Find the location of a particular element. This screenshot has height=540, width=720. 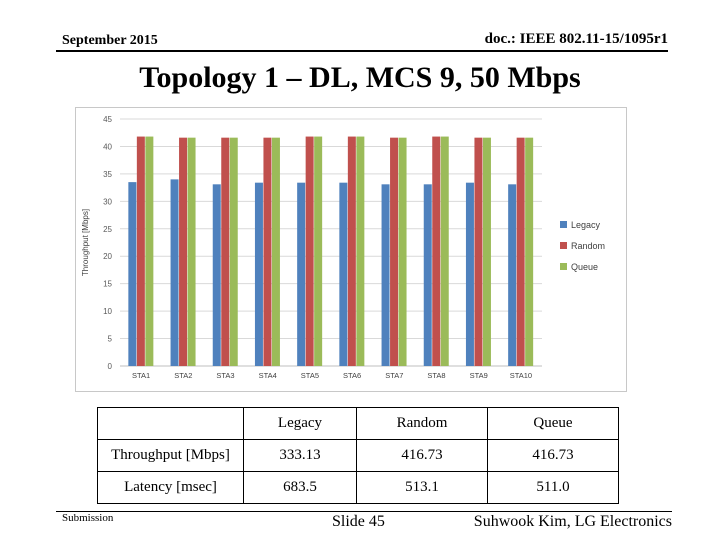

x-tick-label: STA8 is located at coordinates (436, 375).